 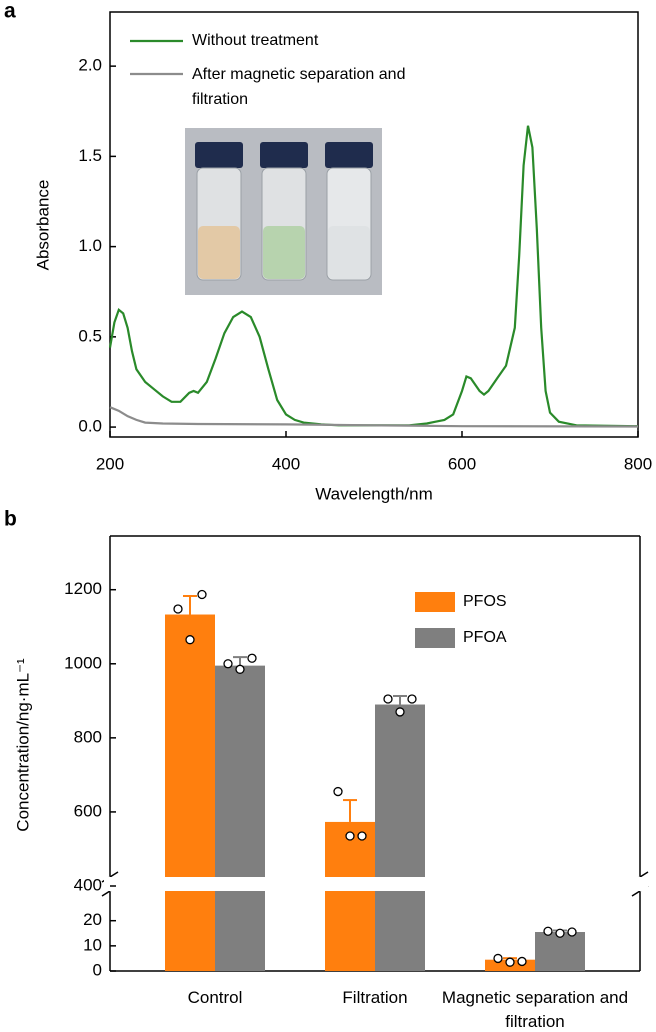 What do you see at coordinates (255, 40) in the screenshot?
I see `legend-label: Without treatment` at bounding box center [255, 40].